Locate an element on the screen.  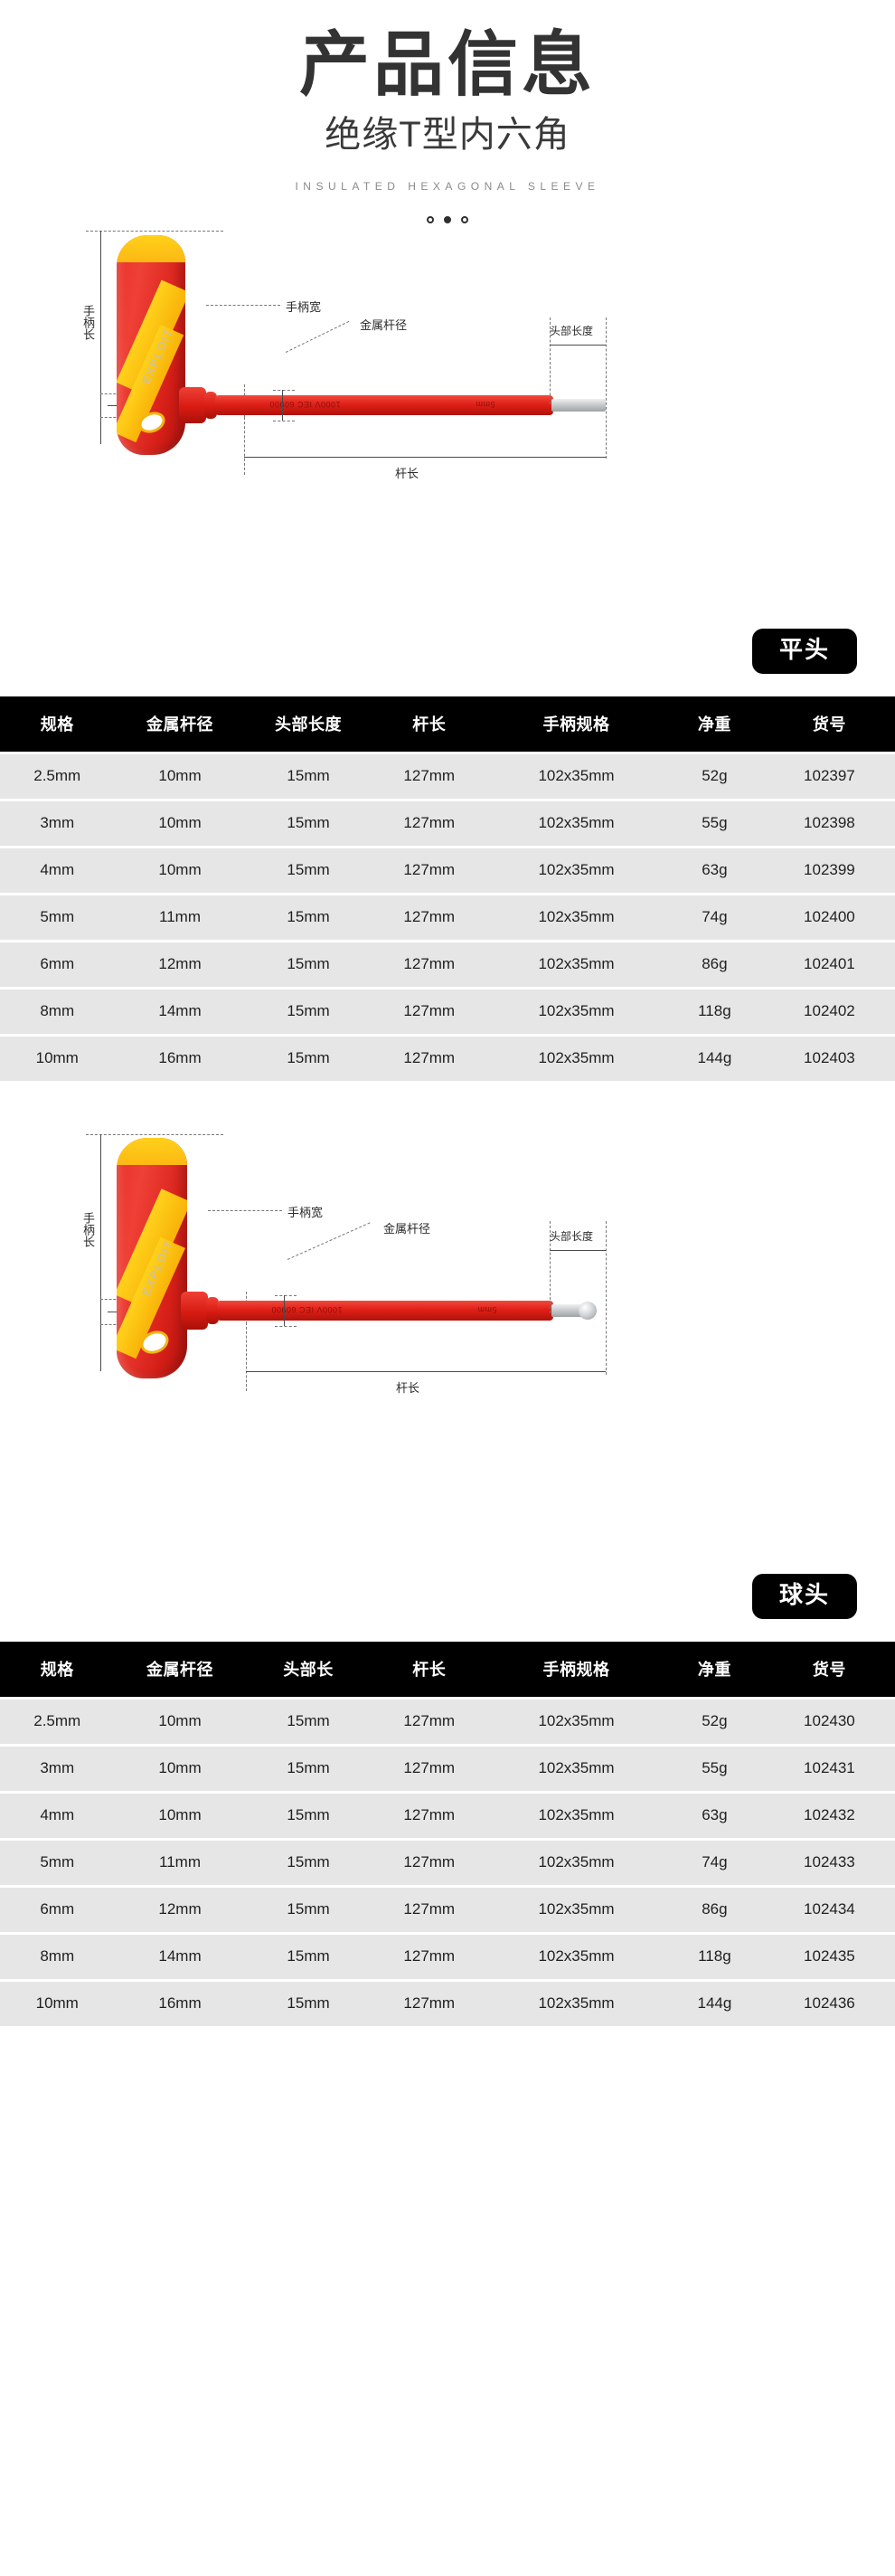
table-row: 5mm 11mm 15mm 127mm 102x35mm 74g 102400 is located at coordinates (447, 918).